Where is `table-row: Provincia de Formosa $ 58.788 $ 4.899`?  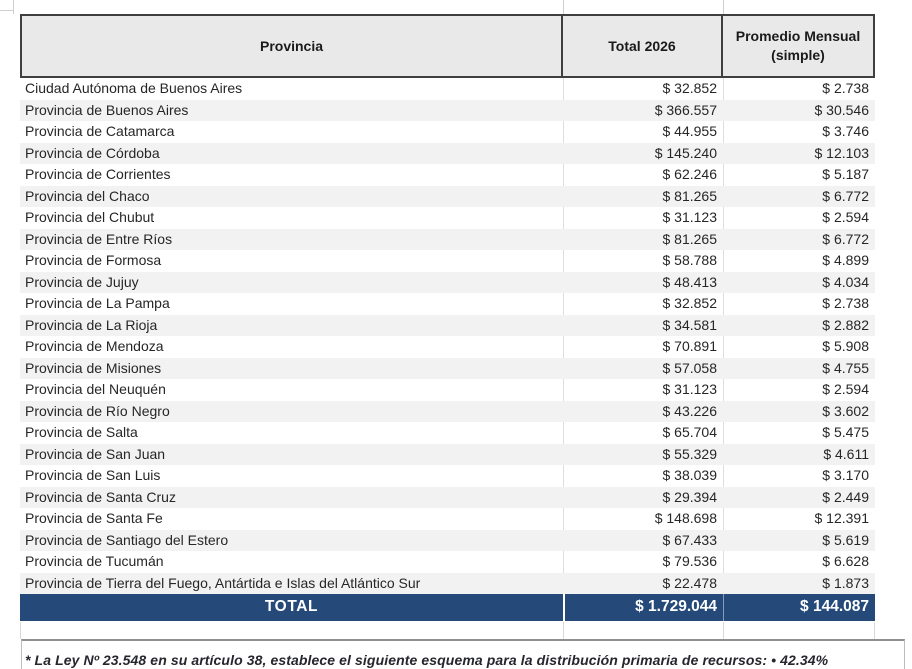
table-row: Provincia de Formosa $ 58.788 $ 4.899 is located at coordinates (447, 261).